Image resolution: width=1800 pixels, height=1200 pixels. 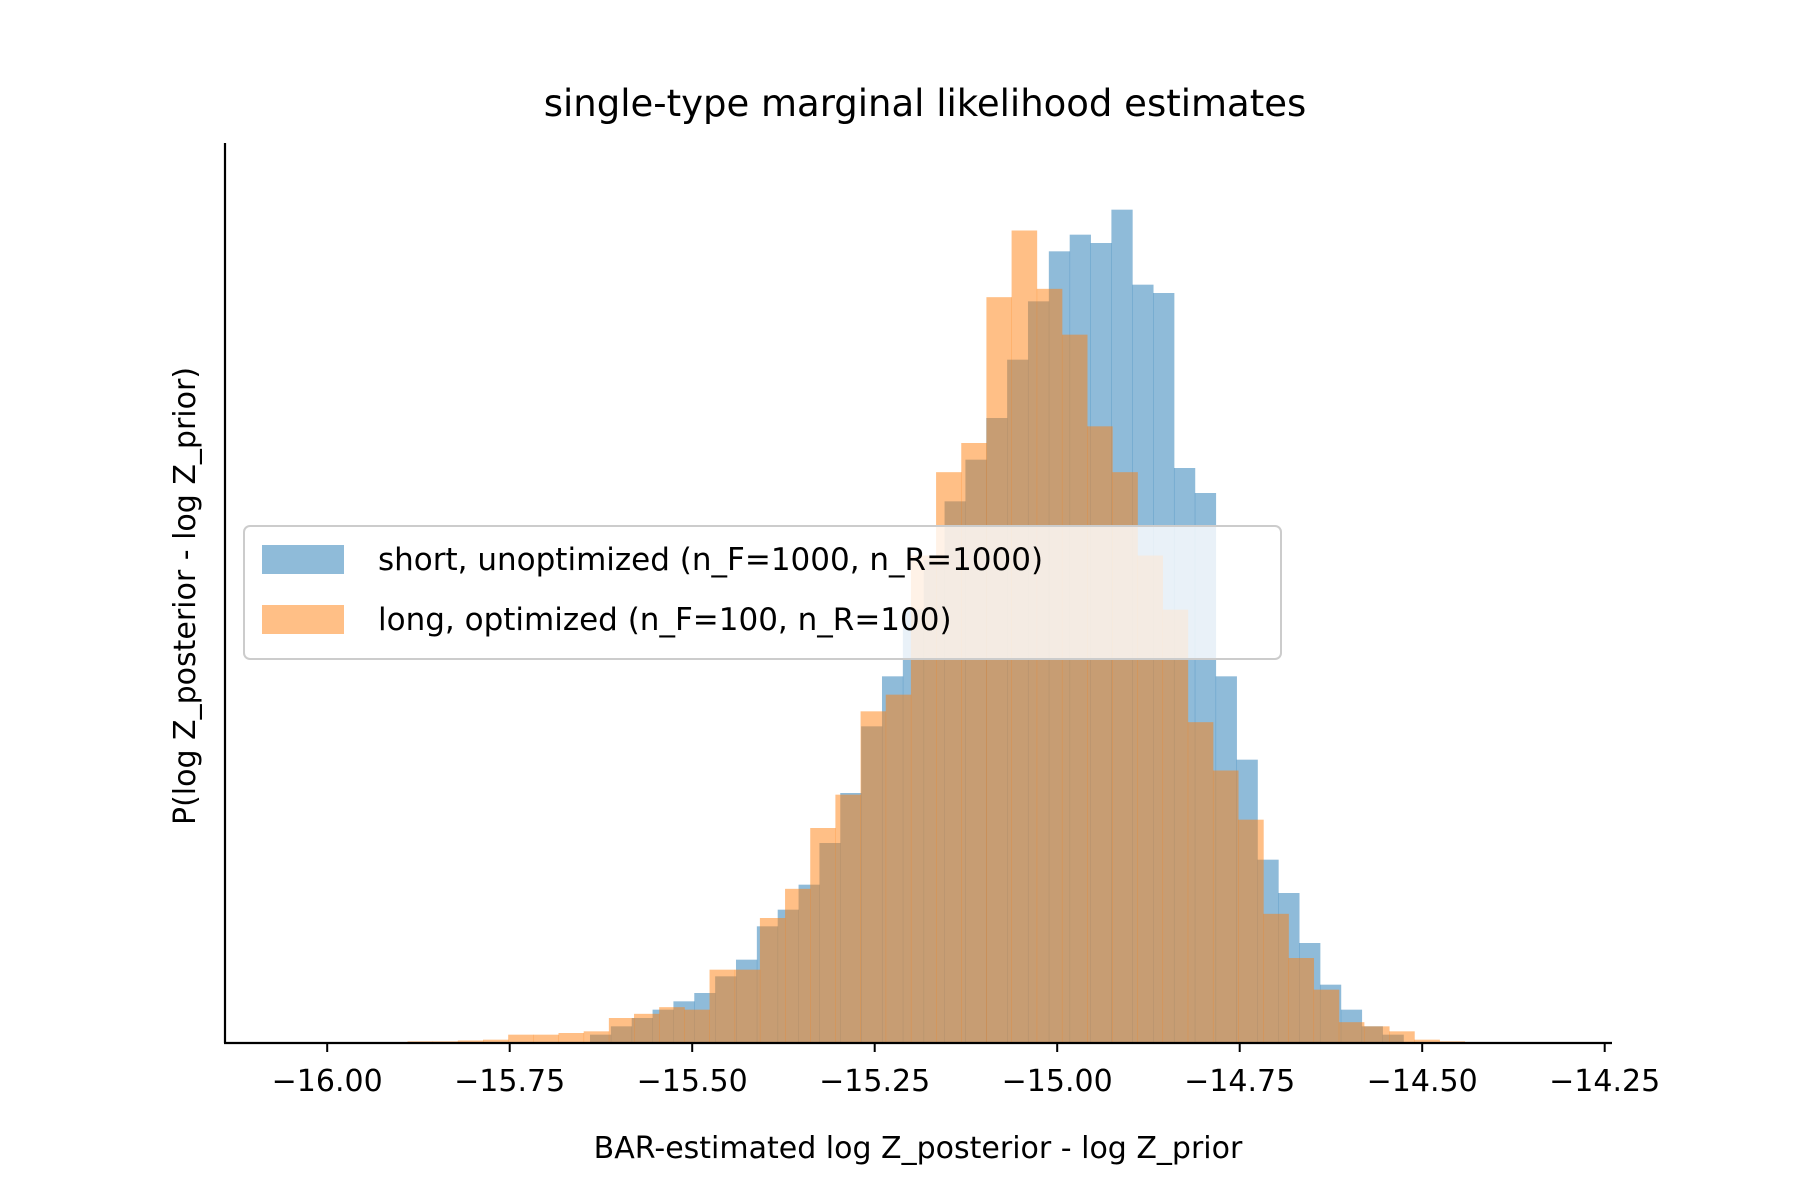 I want to click on x-tick-label: −15.75, so click(x=509, y=1081).